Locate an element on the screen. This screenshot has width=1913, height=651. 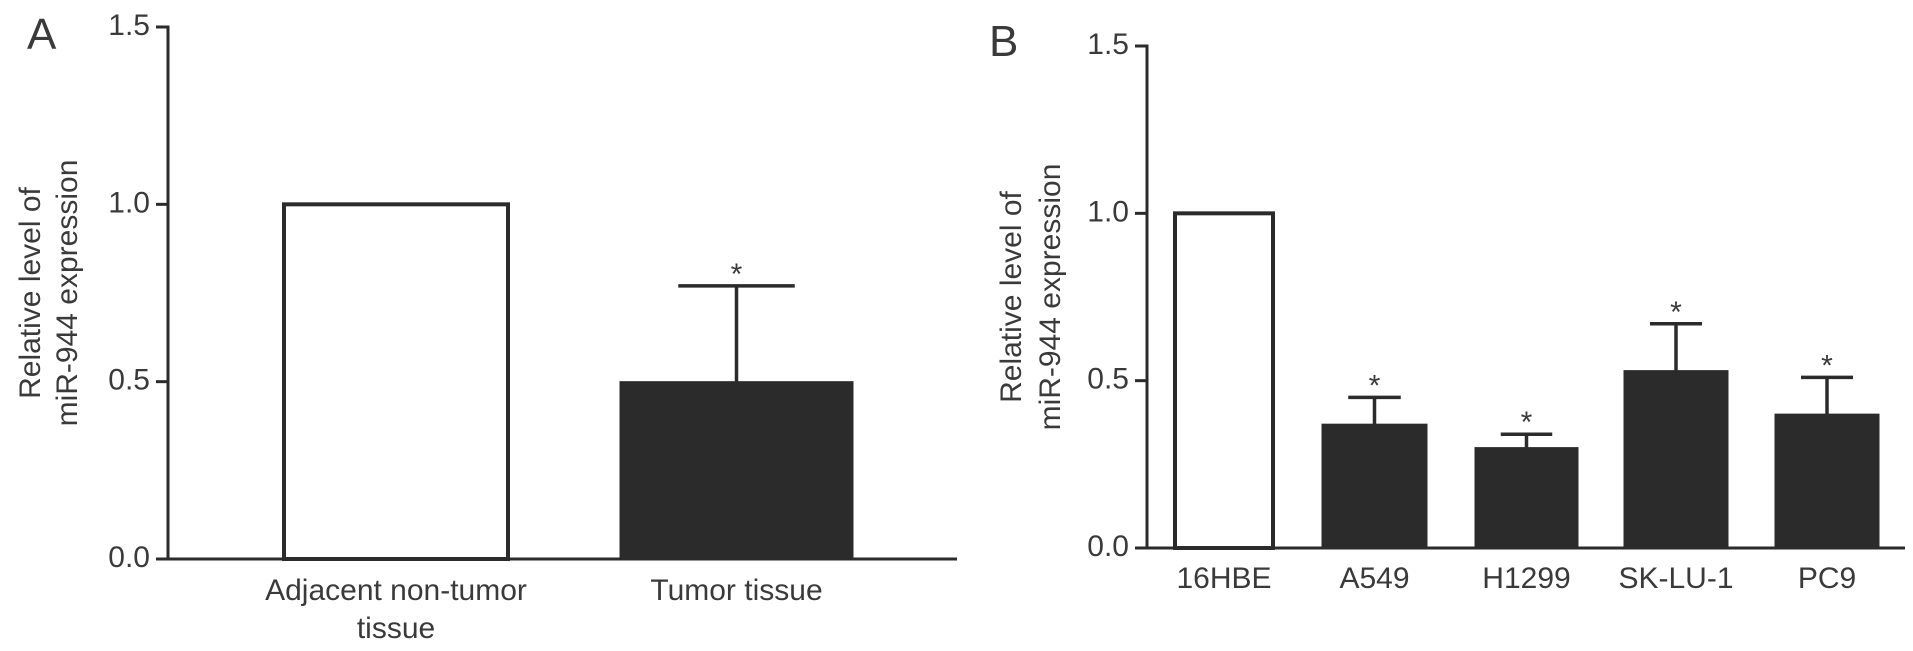
bar-adjacent-non-tumor-tissue is located at coordinates (396, 381).